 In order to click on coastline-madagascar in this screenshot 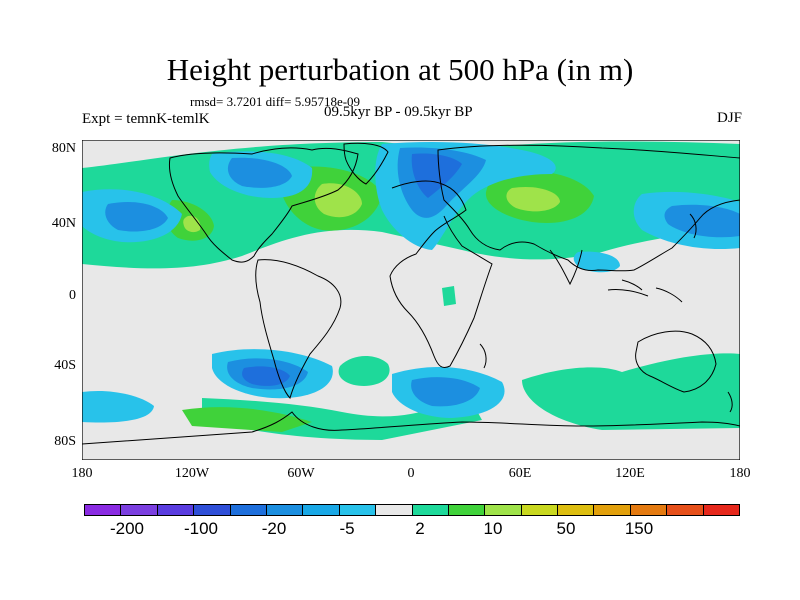, I will do `click(483, 356)`.